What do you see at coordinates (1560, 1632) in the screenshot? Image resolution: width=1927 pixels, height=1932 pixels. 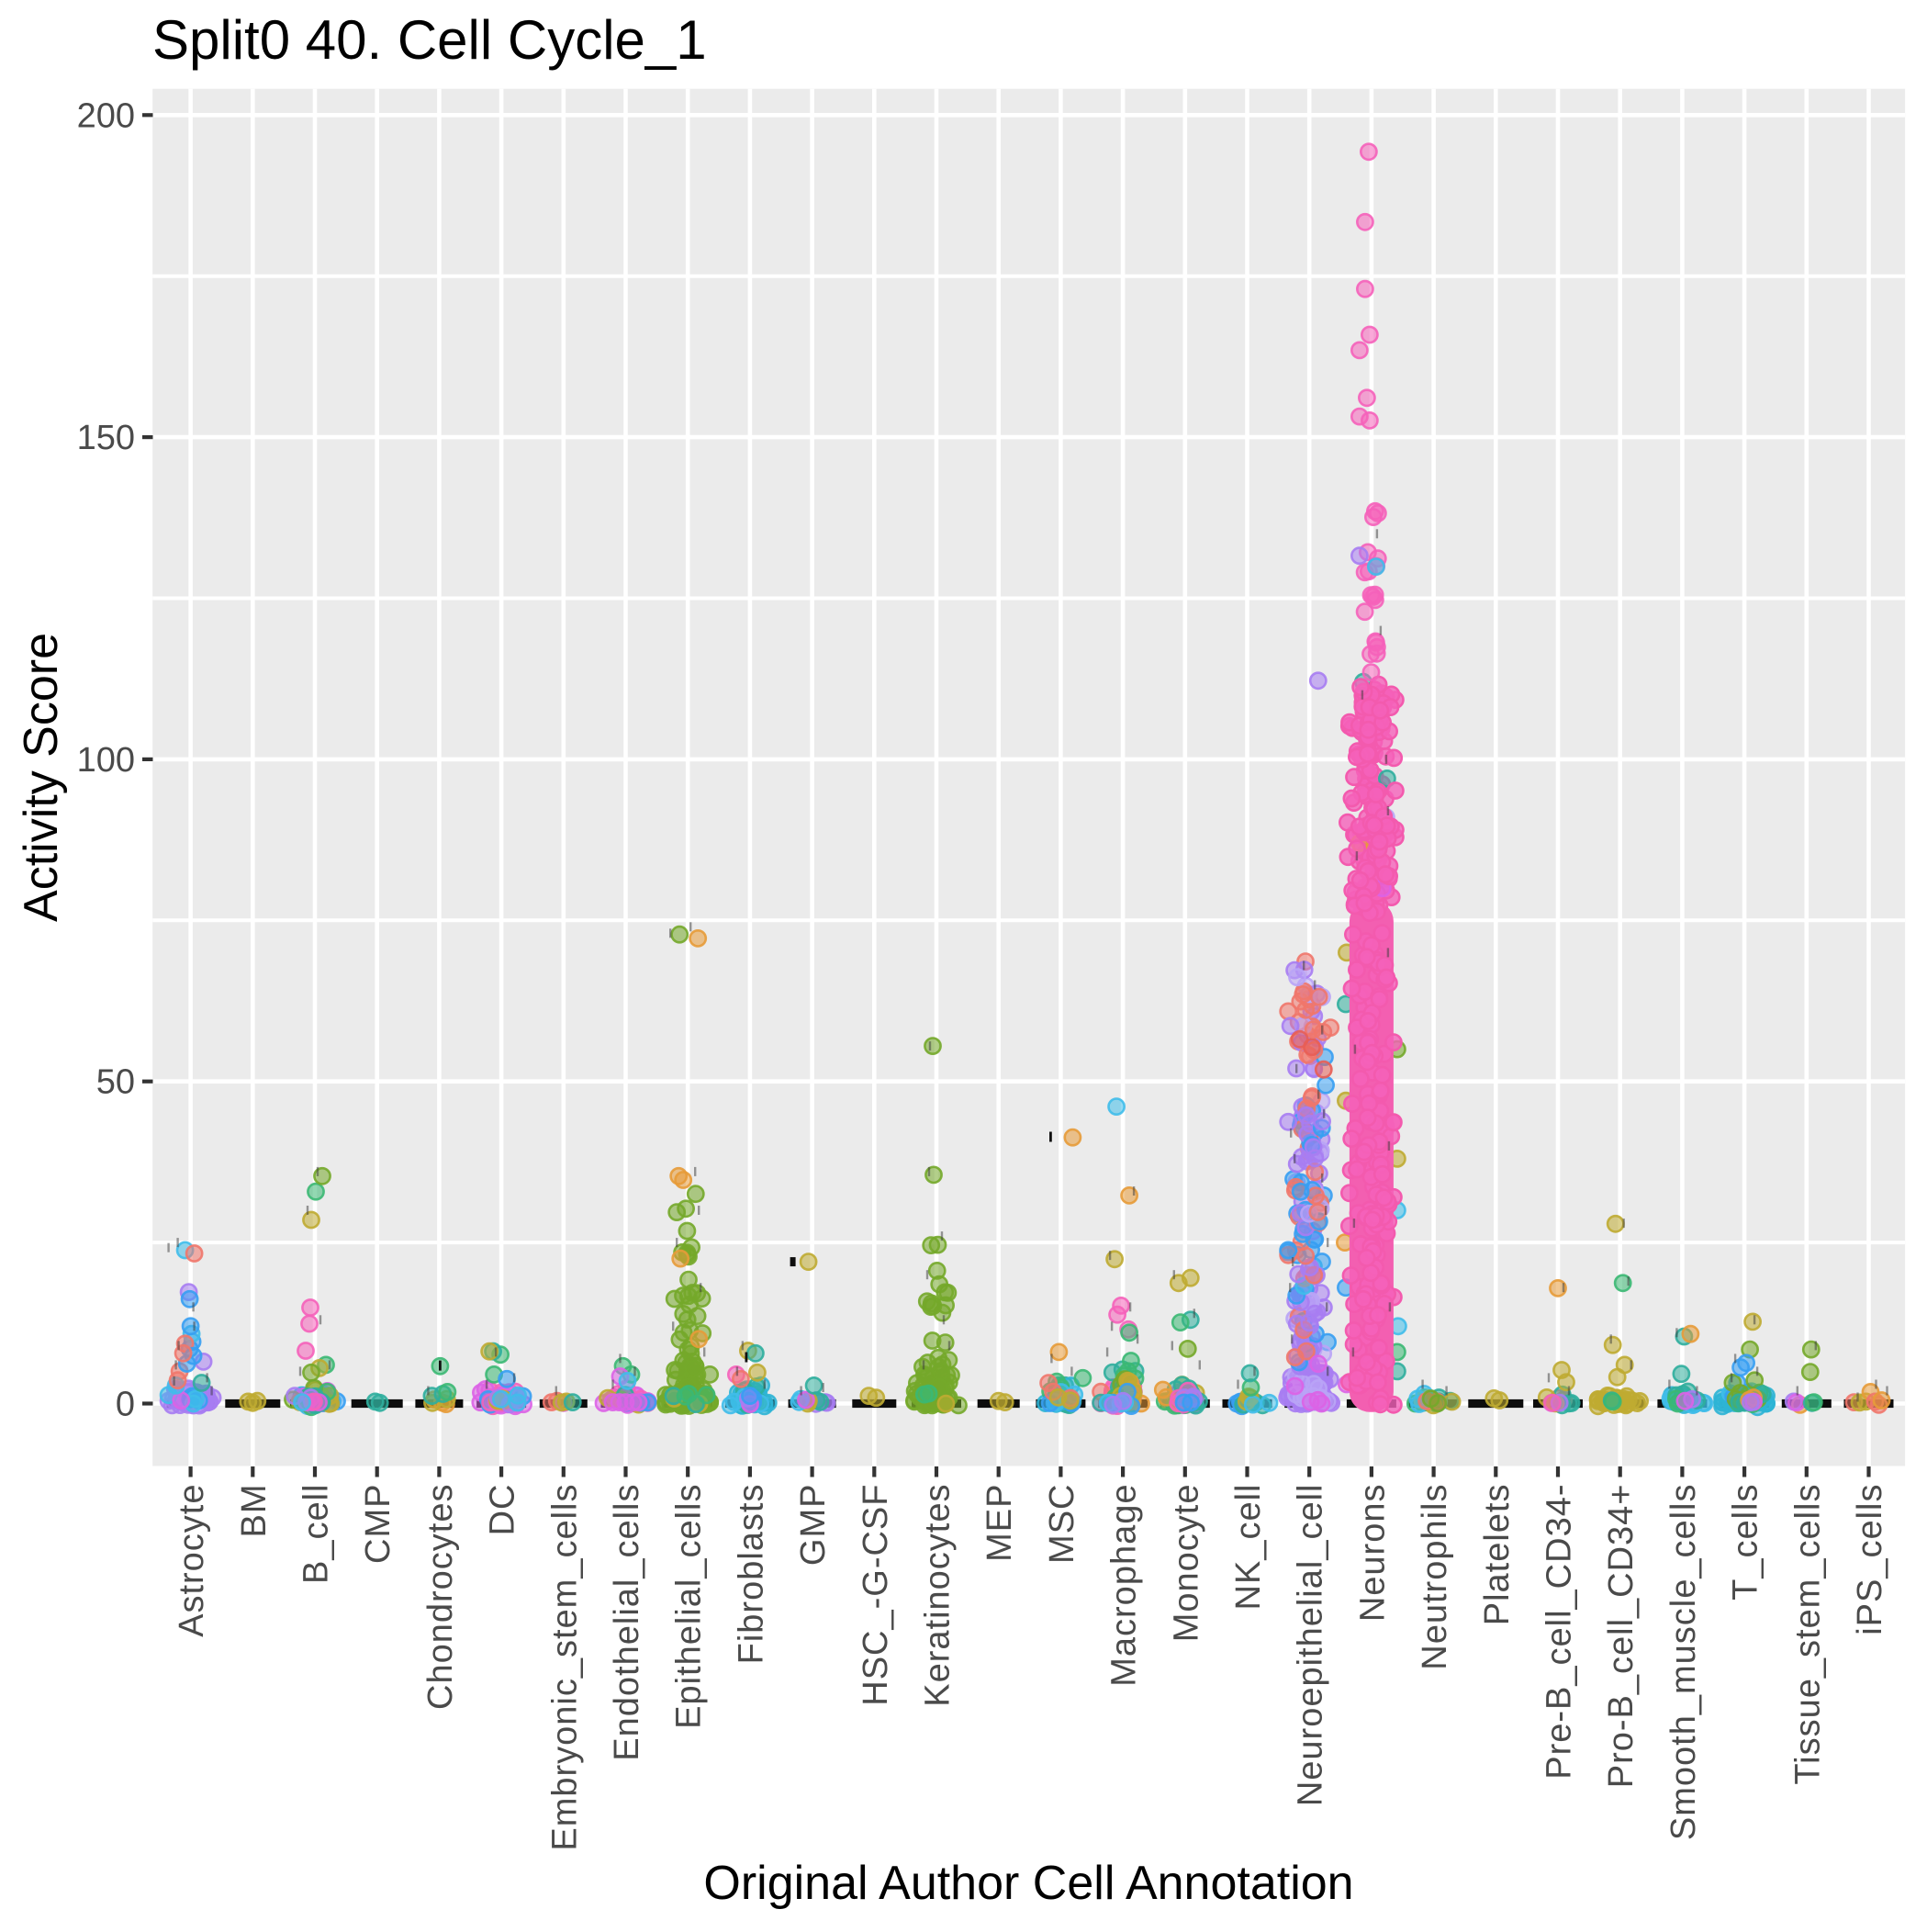 I see `svg-text: Pre-B_cell_CD34-` at bounding box center [1560, 1632].